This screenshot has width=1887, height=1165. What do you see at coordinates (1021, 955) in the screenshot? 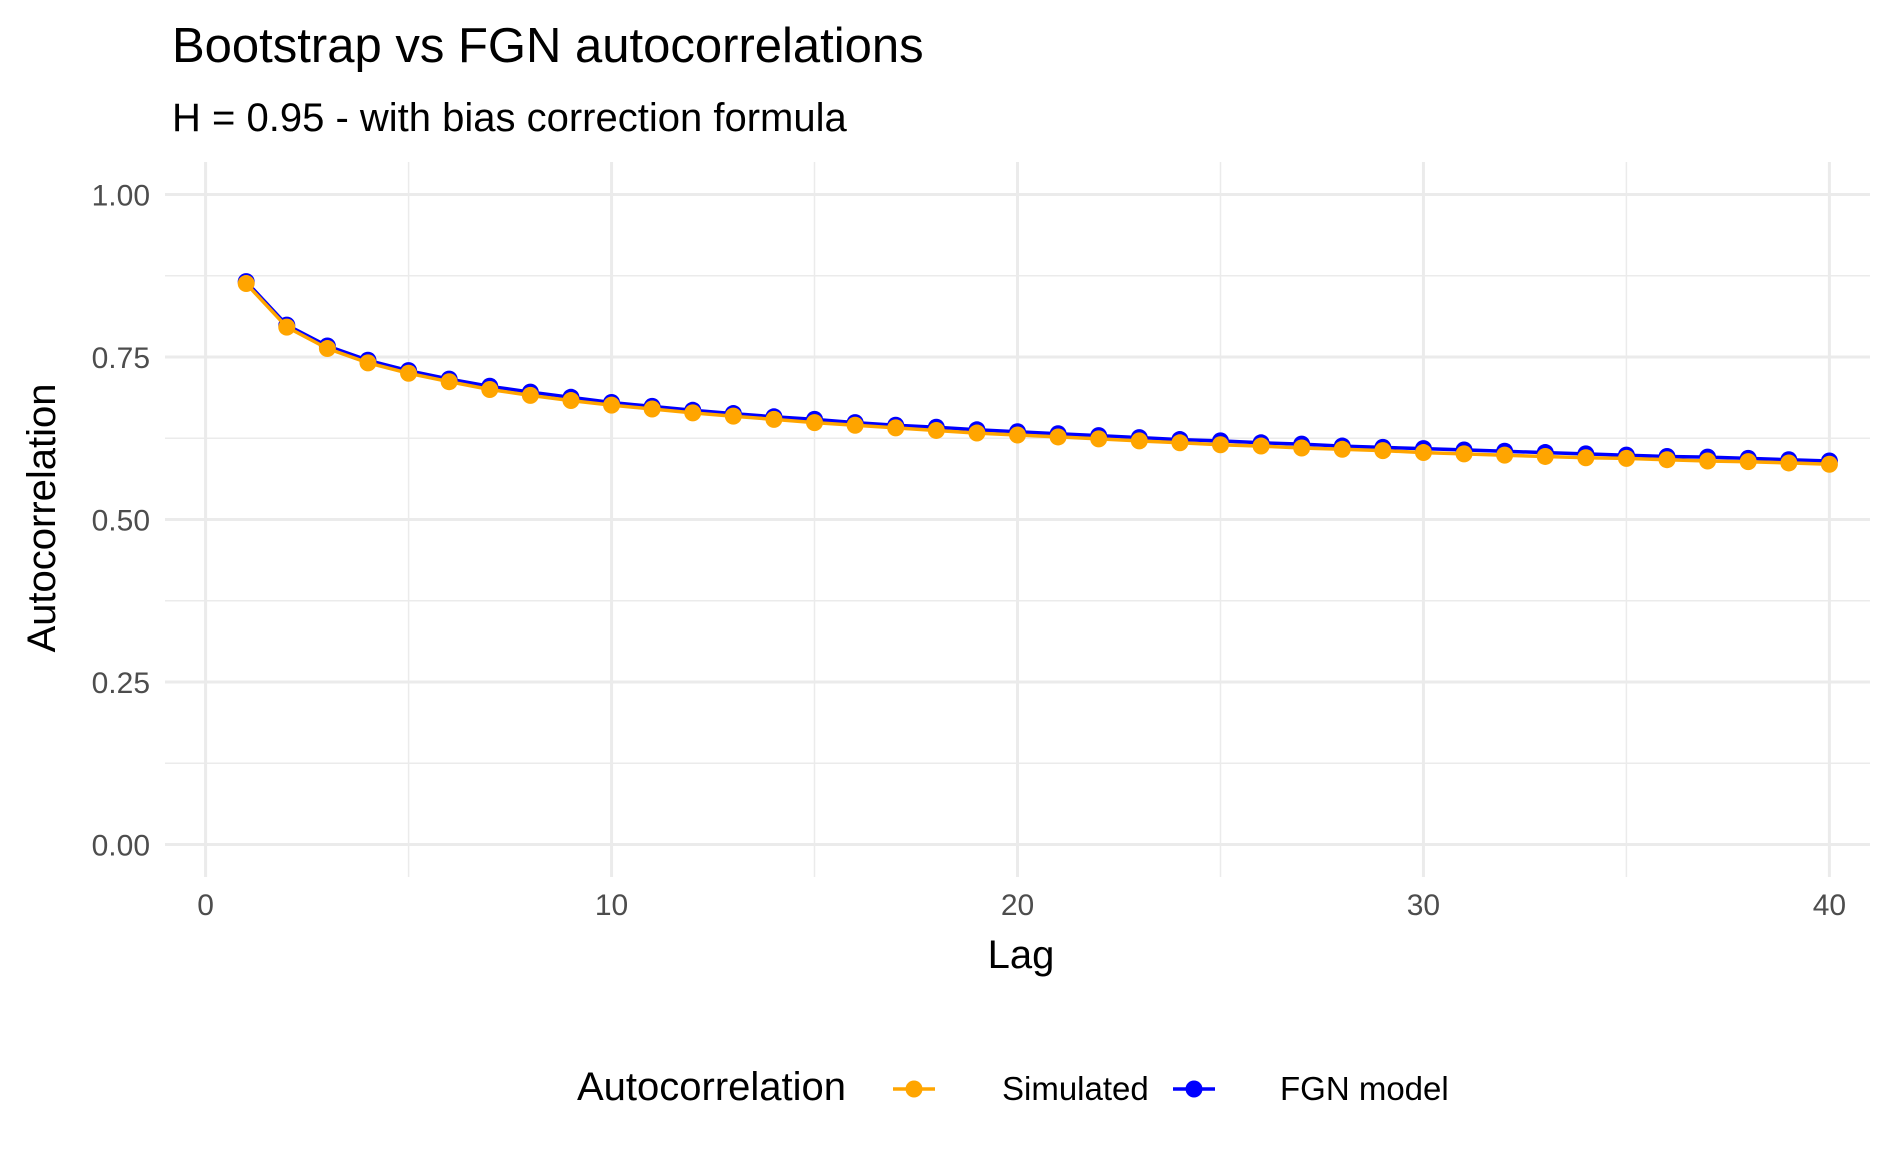
I see `x-axis-title: Lag` at bounding box center [1021, 955].